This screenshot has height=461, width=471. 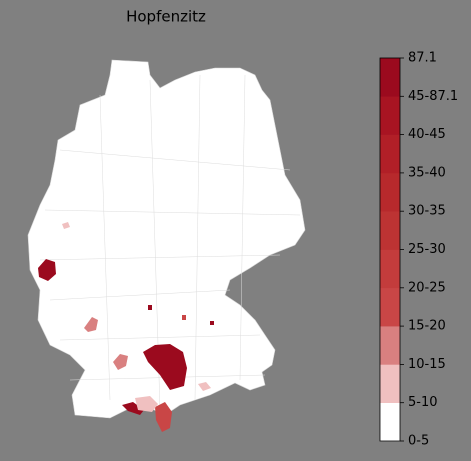 What do you see at coordinates (427, 364) in the screenshot?
I see `colorbar-label: 10-15` at bounding box center [427, 364].